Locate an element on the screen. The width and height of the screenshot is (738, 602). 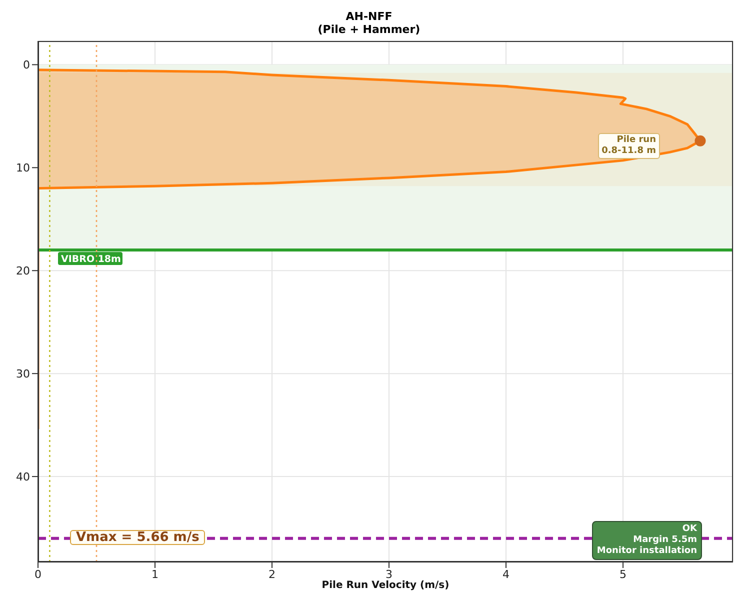
x-tick-label: 0 is located at coordinates (38, 574).